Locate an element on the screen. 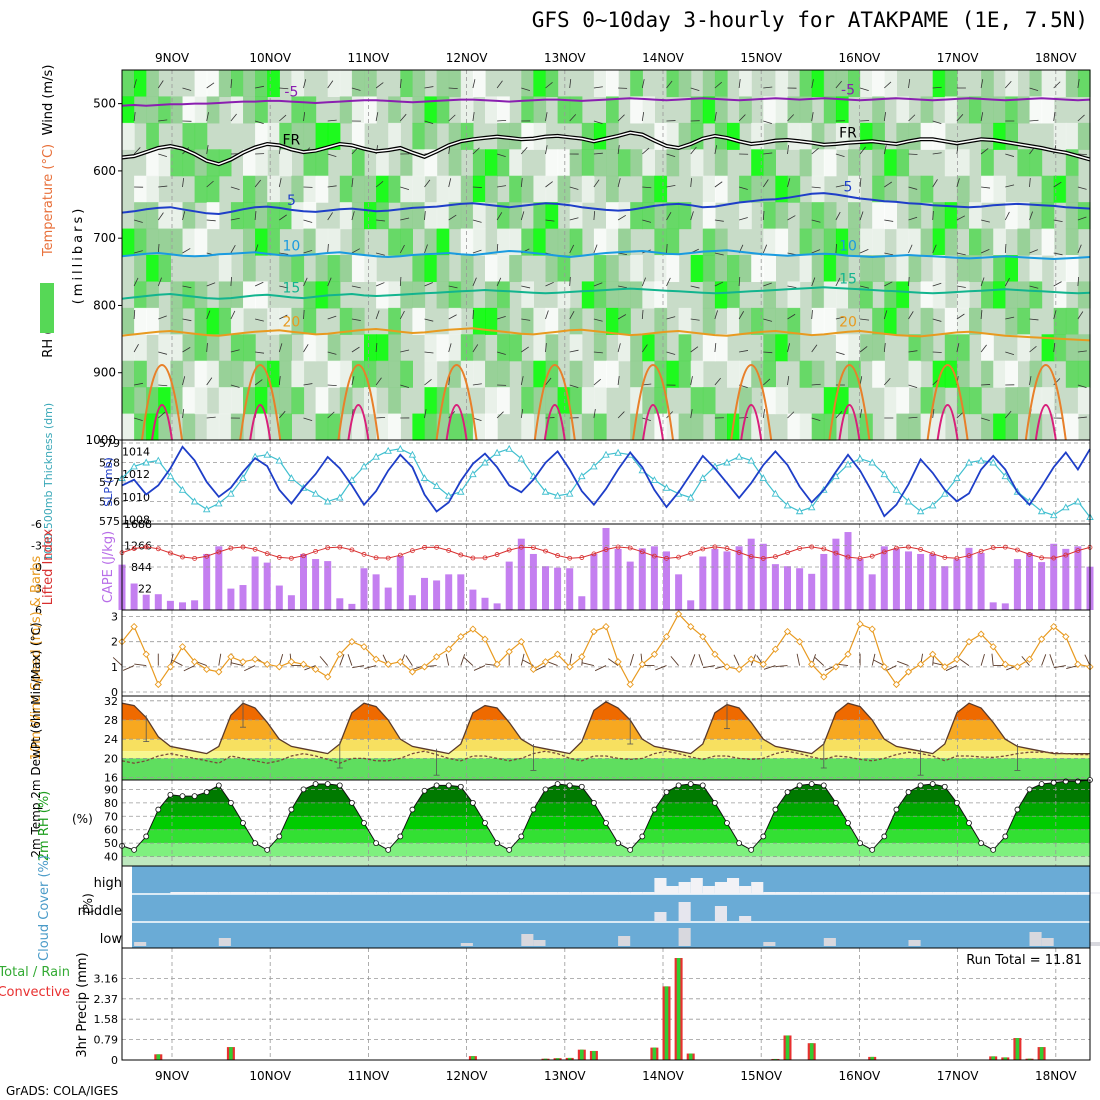 This screenshot has height=1100, width=1100. warm-isotherm-loop is located at coordinates (456, 402).